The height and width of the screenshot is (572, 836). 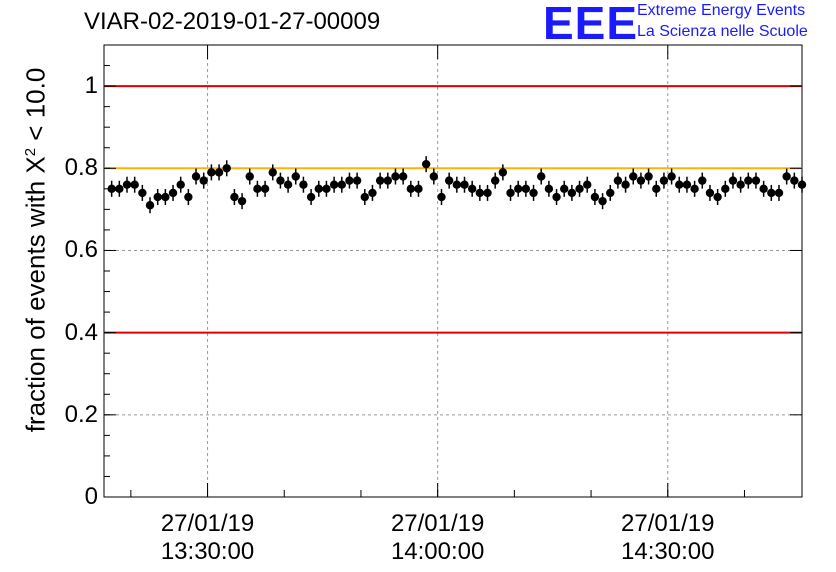 What do you see at coordinates (81, 414) in the screenshot?
I see `y-tick-label: 0.2` at bounding box center [81, 414].